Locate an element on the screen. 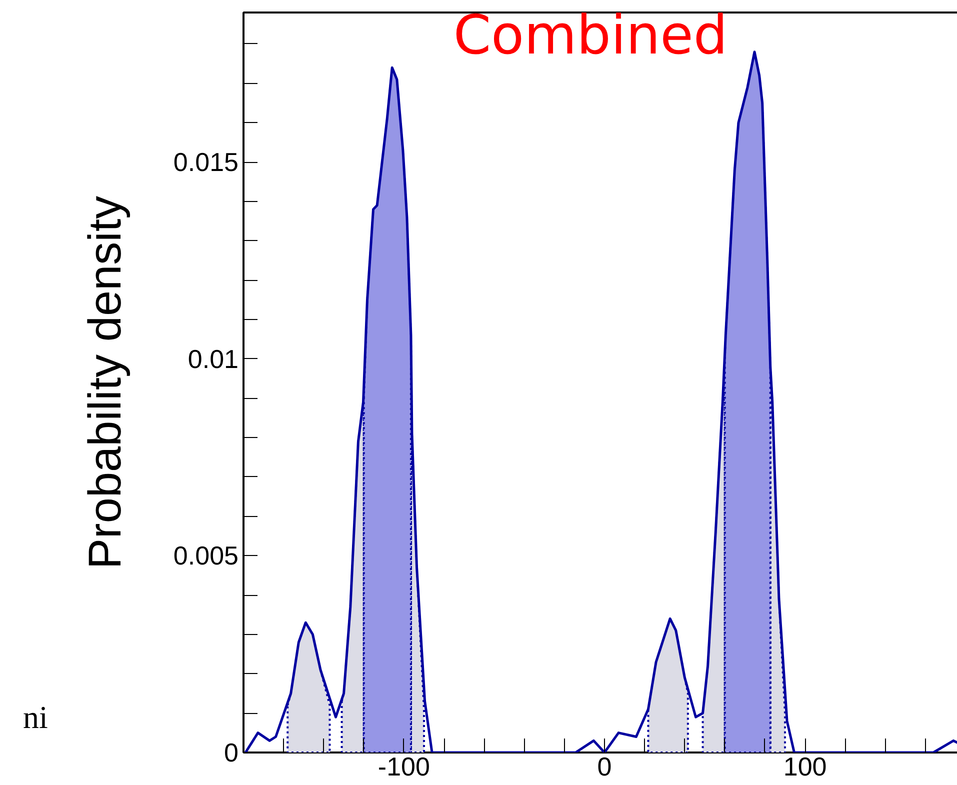 The image size is (957, 785). x-tick-label: 0 is located at coordinates (604, 767).